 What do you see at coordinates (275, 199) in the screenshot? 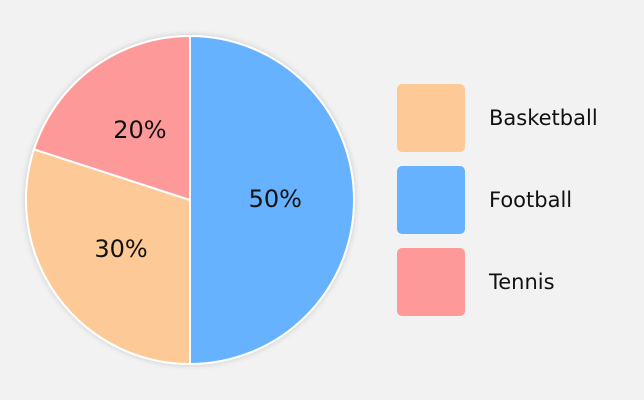
I see `value-label: 50%` at bounding box center [275, 199].